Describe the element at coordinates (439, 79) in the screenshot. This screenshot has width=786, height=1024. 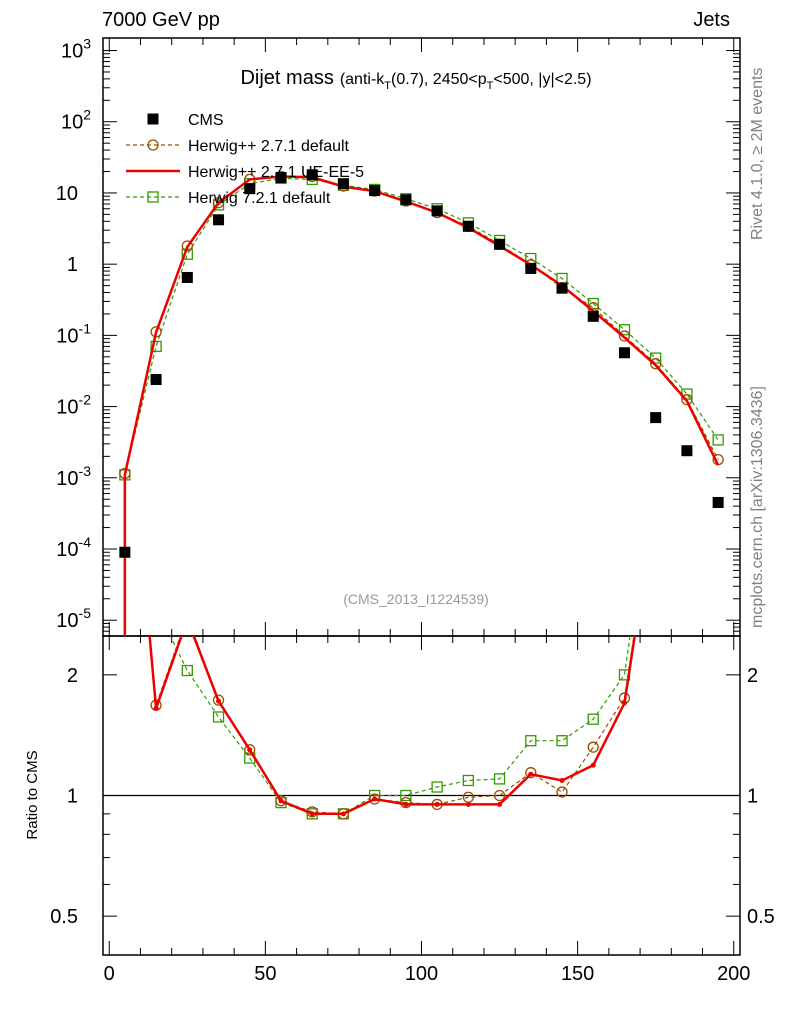
I see `subtitle-b: (0.7), 2450<p` at that location.